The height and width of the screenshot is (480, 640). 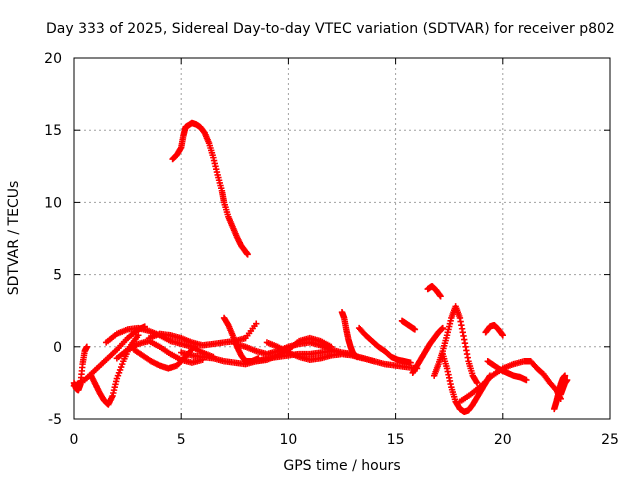 I want to click on x-tick-label: 15, so click(x=396, y=440).